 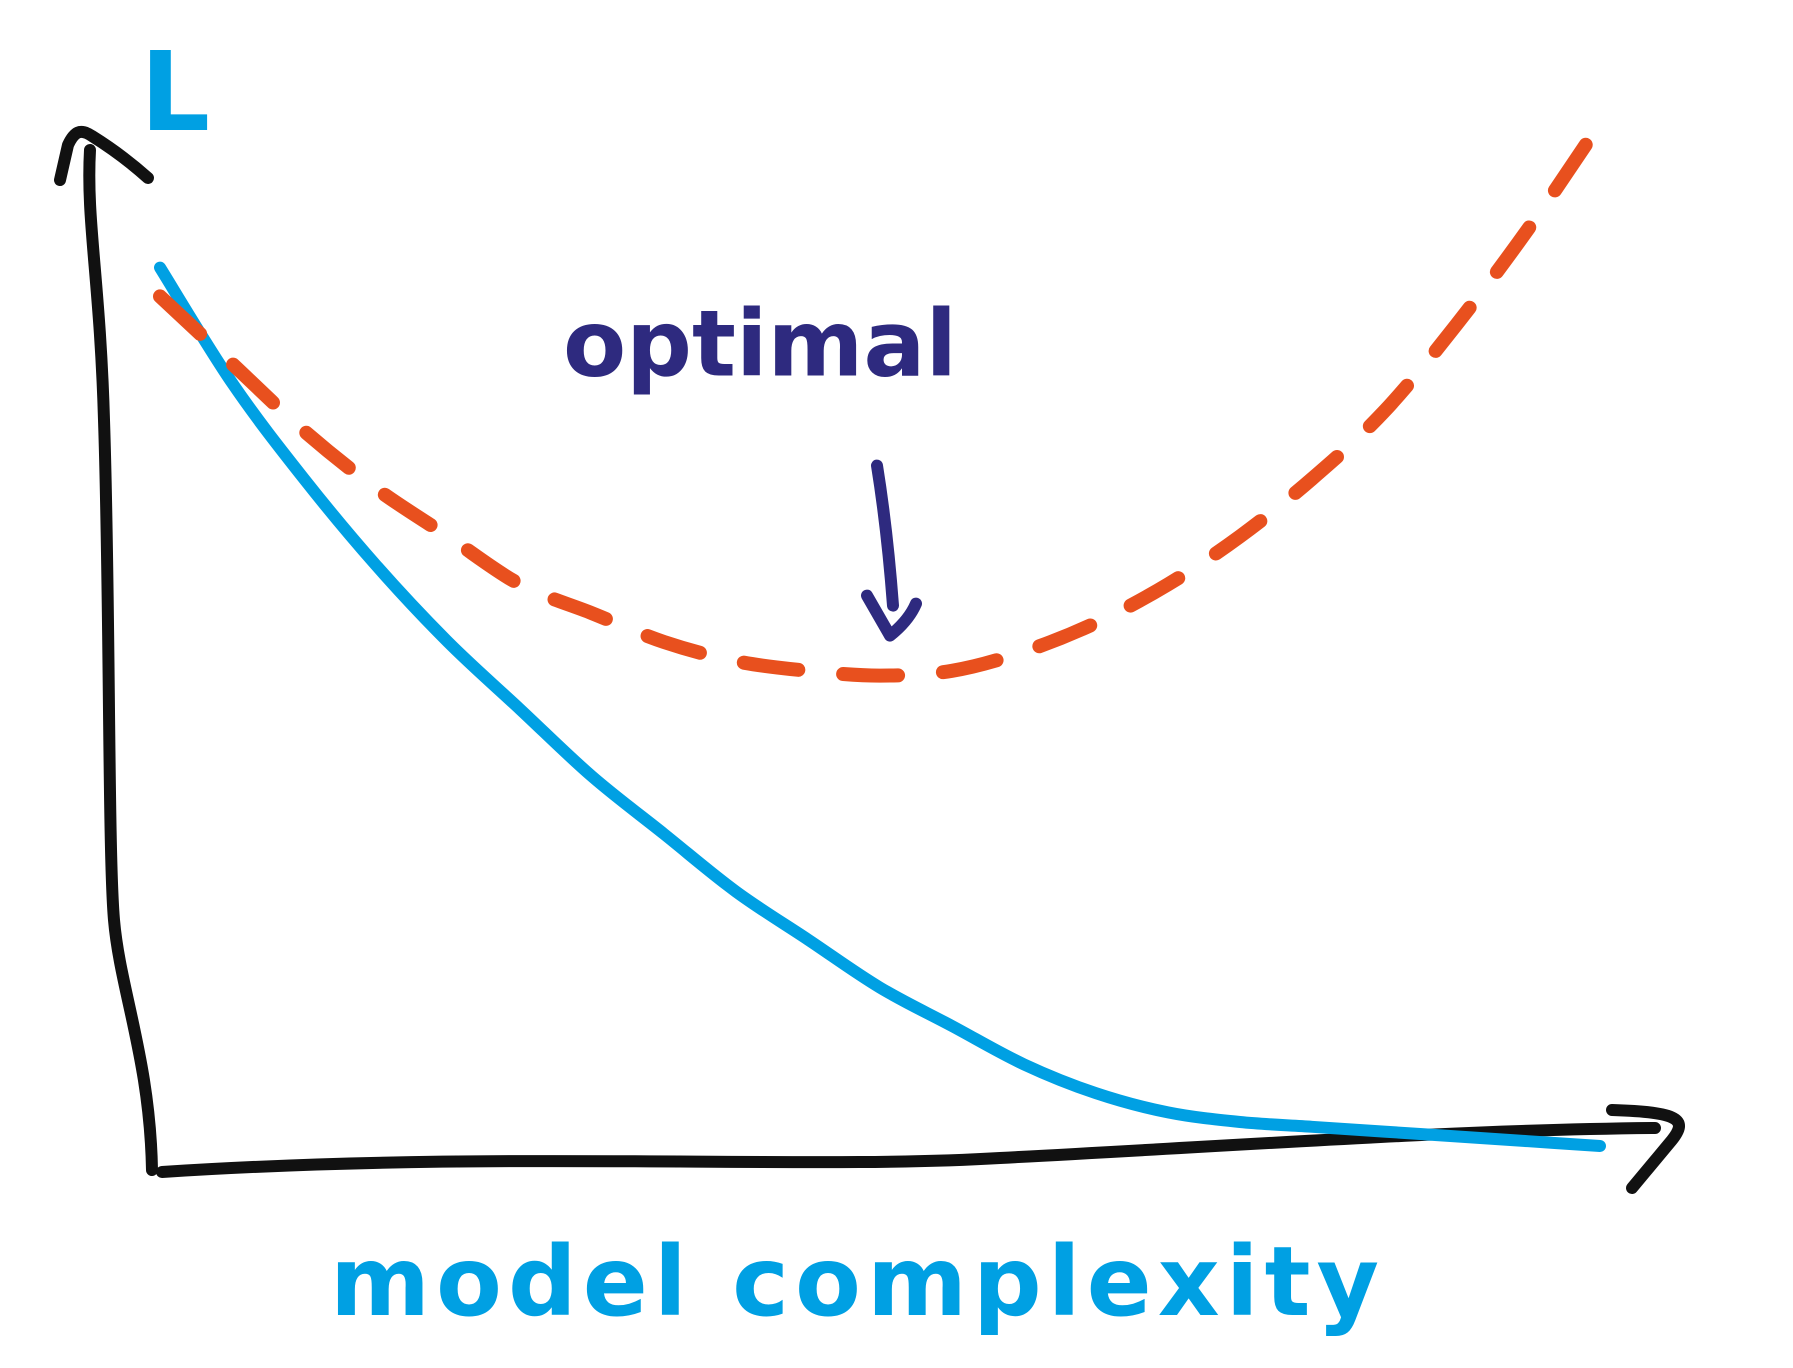 I want to click on x-axis-label: model complexity, so click(x=857, y=1282).